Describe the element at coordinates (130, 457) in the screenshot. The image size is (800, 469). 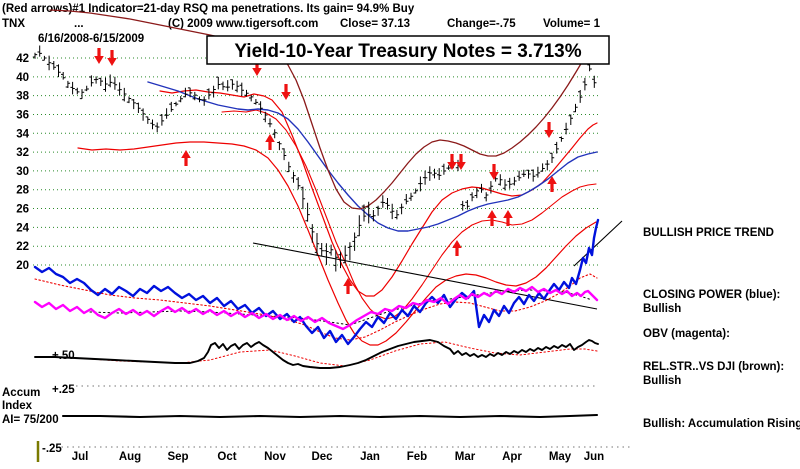
I see `month-label-aug: Aug` at that location.